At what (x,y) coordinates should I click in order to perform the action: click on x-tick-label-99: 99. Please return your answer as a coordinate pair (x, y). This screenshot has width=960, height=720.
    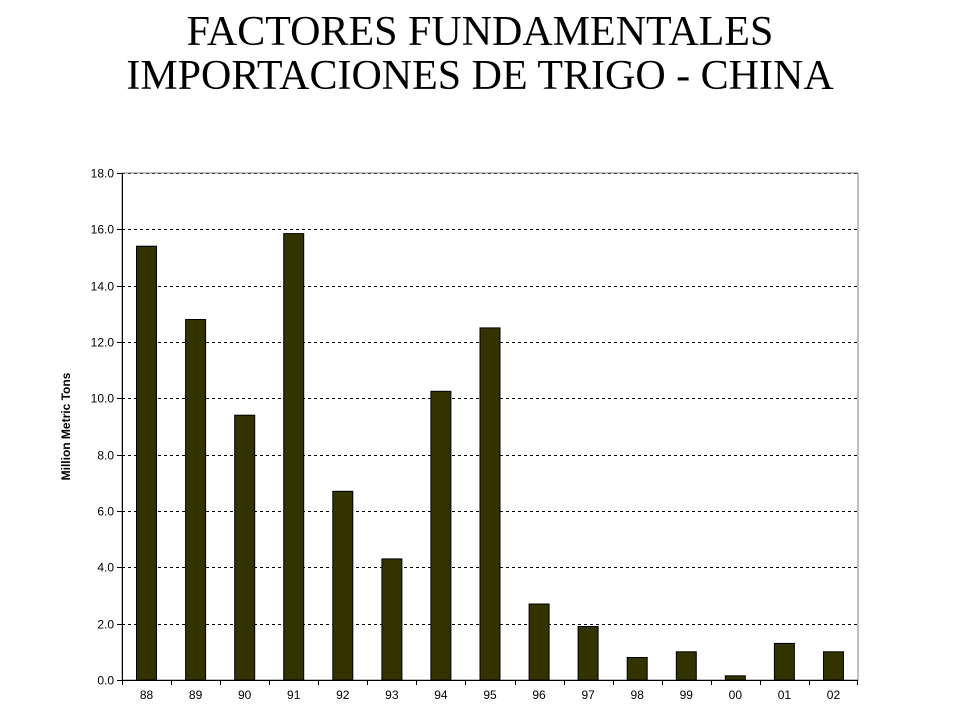
    Looking at the image, I should click on (687, 695).